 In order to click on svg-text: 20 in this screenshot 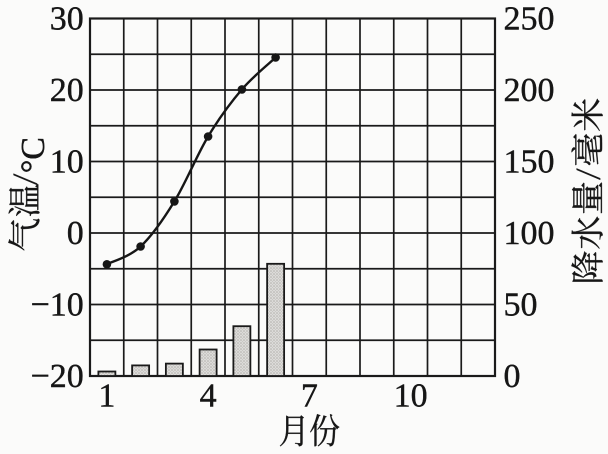, I will do `click(67, 90)`.